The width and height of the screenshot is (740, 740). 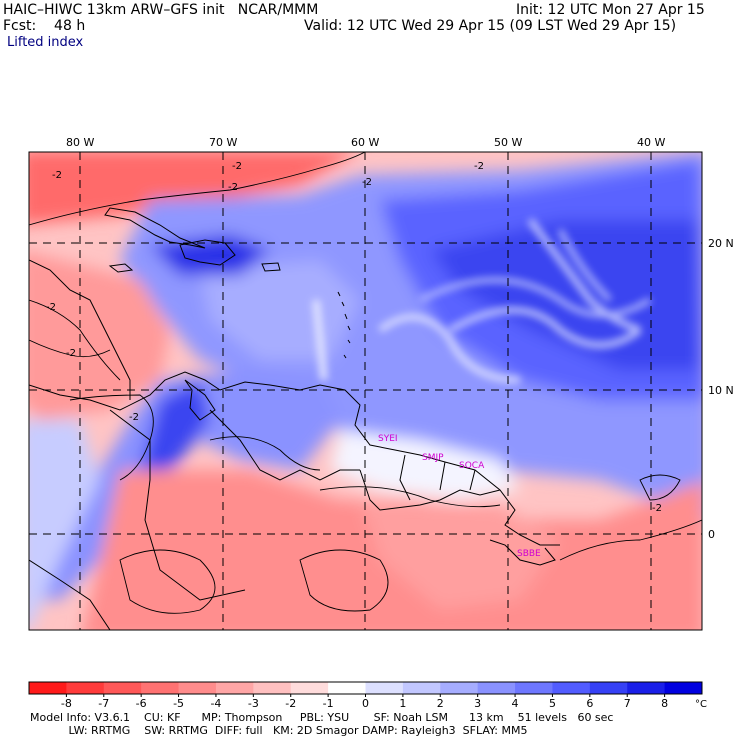 What do you see at coordinates (141, 703) in the screenshot?
I see `legend-tick-label: -6` at bounding box center [141, 703].